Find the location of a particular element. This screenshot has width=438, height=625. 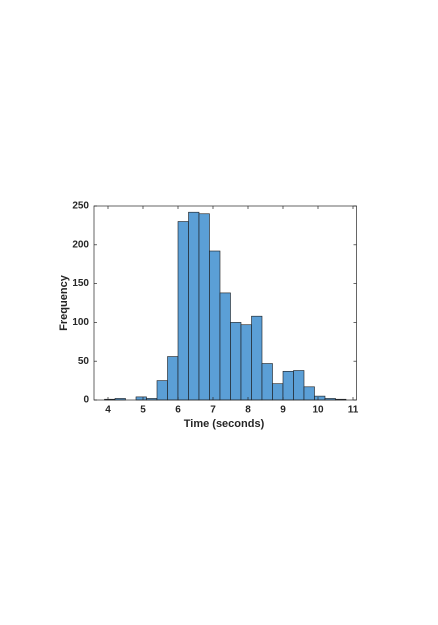

y-tick-label: 0 is located at coordinates (86, 400).